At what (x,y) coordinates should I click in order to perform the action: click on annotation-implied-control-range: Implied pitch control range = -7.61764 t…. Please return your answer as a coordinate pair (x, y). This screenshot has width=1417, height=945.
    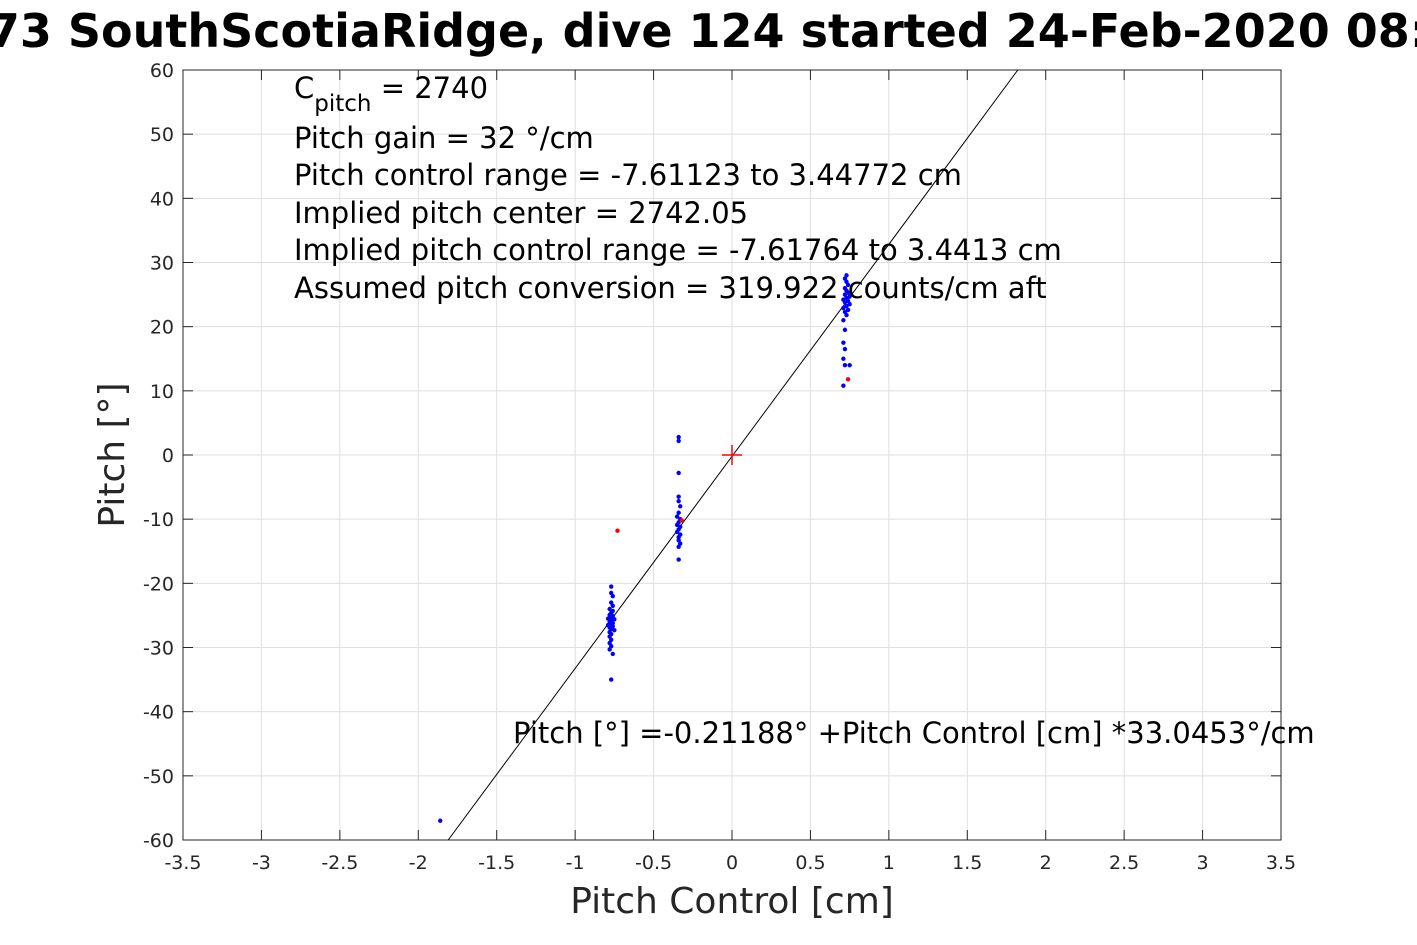
    Looking at the image, I should click on (678, 250).